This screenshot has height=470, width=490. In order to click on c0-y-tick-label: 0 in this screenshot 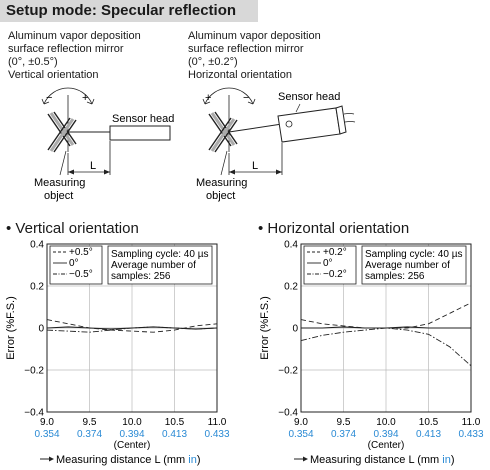, I will do `click(41, 329)`.